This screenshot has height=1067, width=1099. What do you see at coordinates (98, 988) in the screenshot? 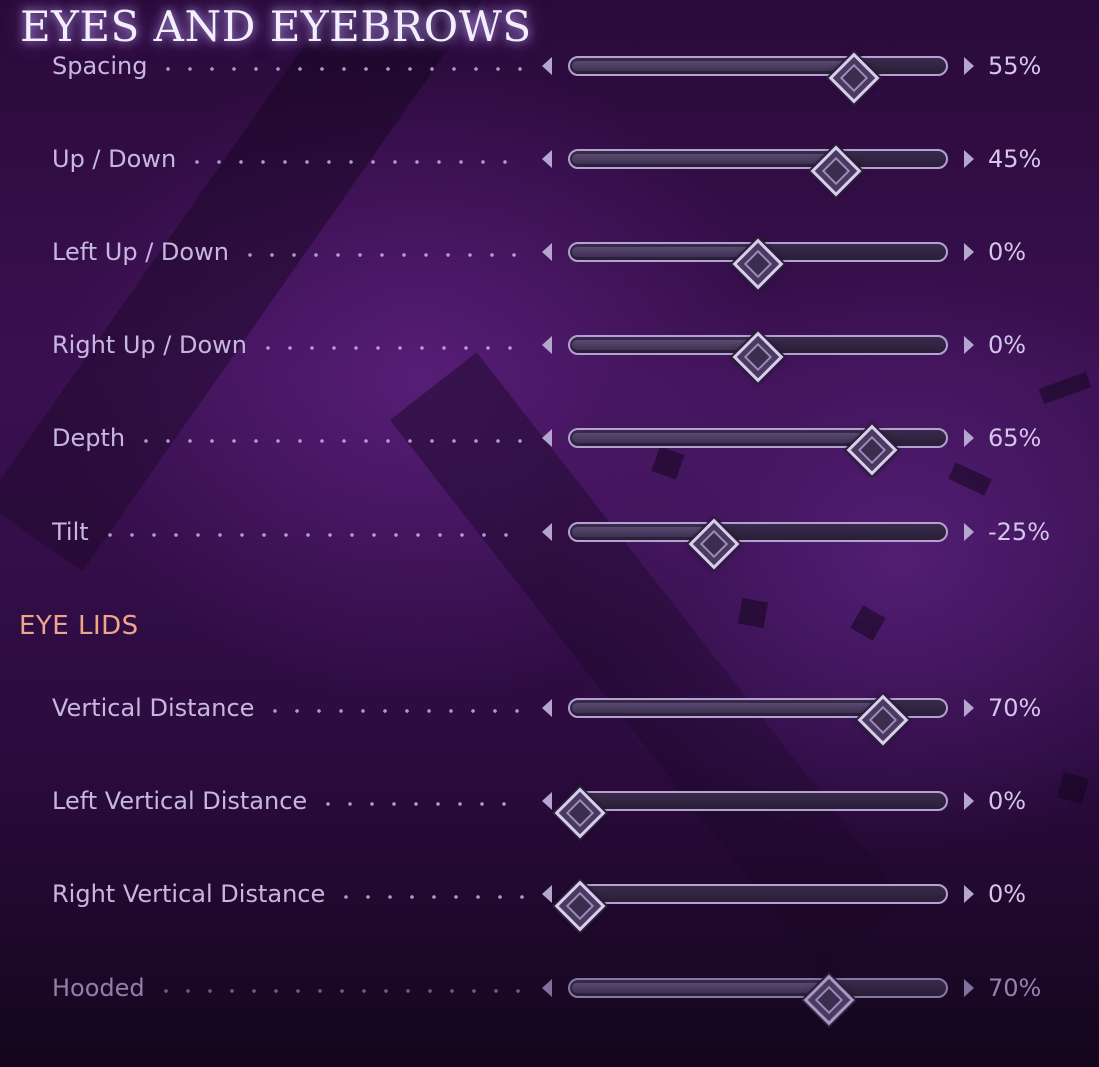
I see `slider-label-text: Hooded` at bounding box center [98, 988].